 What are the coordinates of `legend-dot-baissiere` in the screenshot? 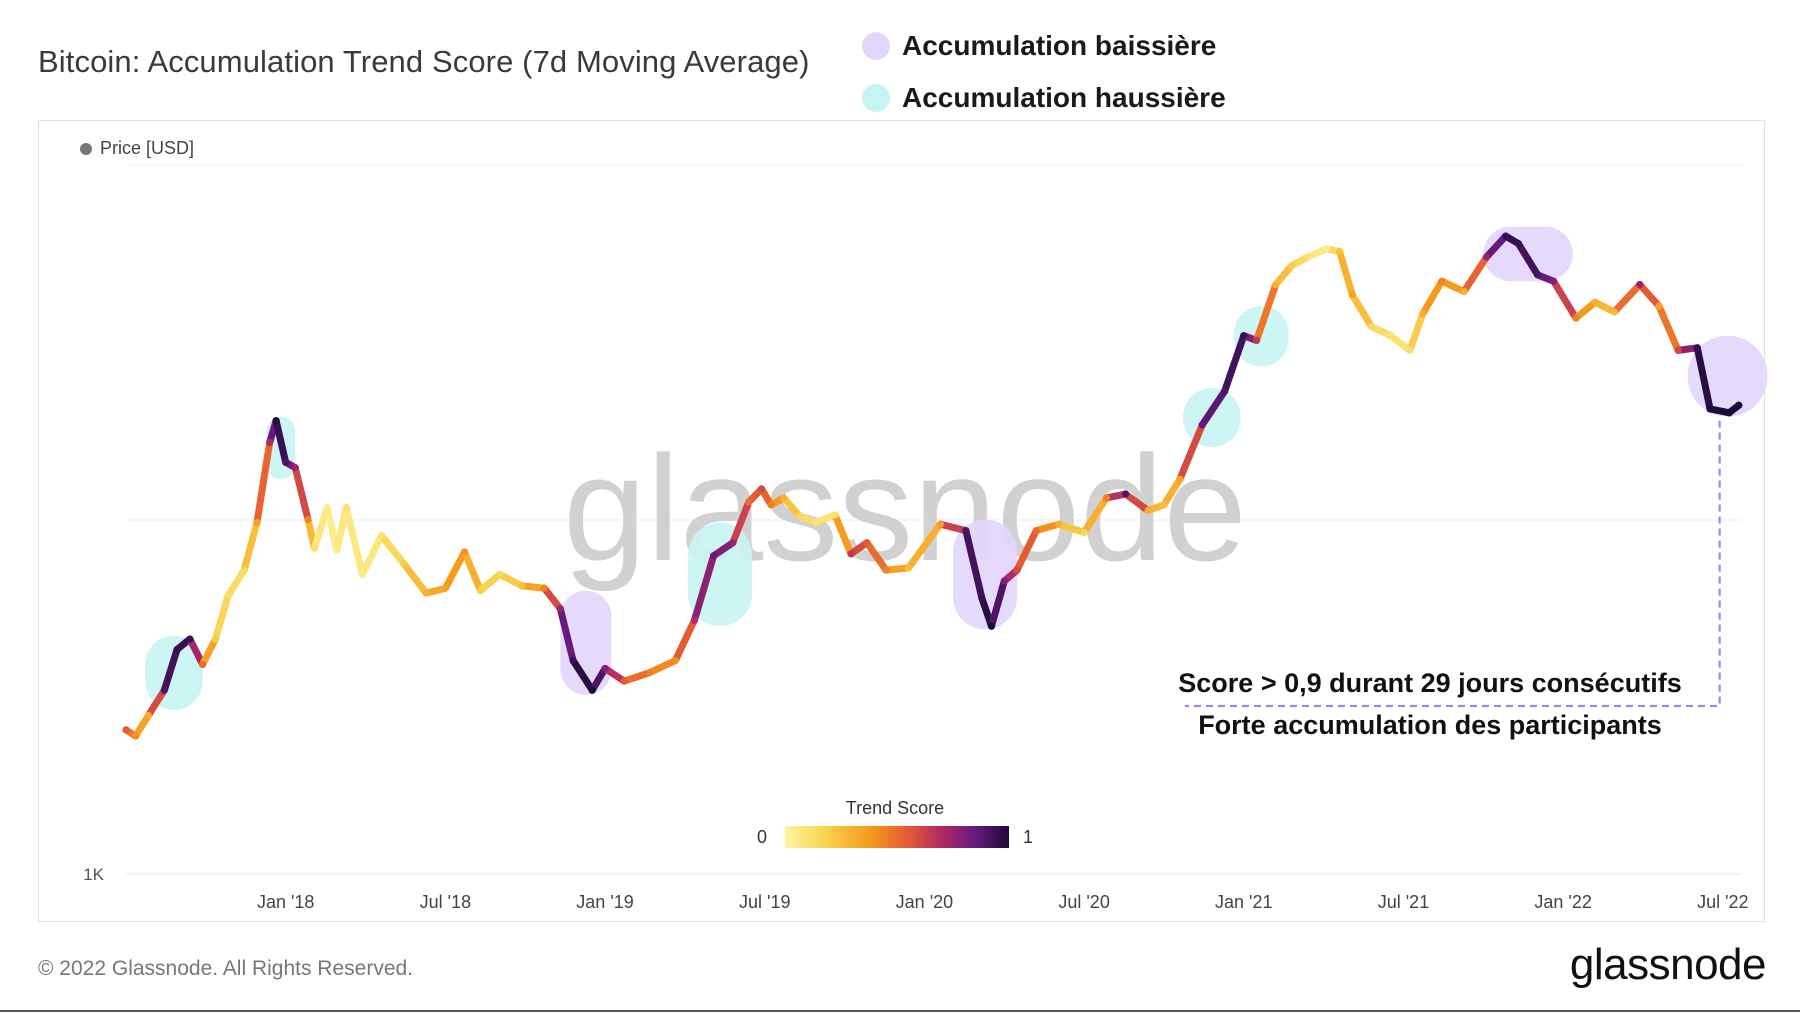 It's located at (876, 46).